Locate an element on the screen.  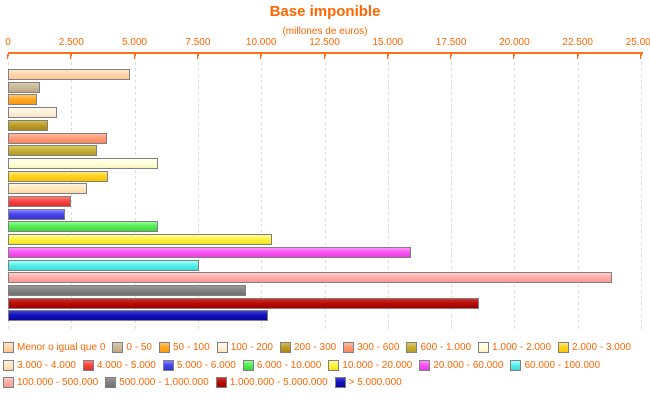
legend-item: 4.000 - 5.000 is located at coordinates (119, 365).